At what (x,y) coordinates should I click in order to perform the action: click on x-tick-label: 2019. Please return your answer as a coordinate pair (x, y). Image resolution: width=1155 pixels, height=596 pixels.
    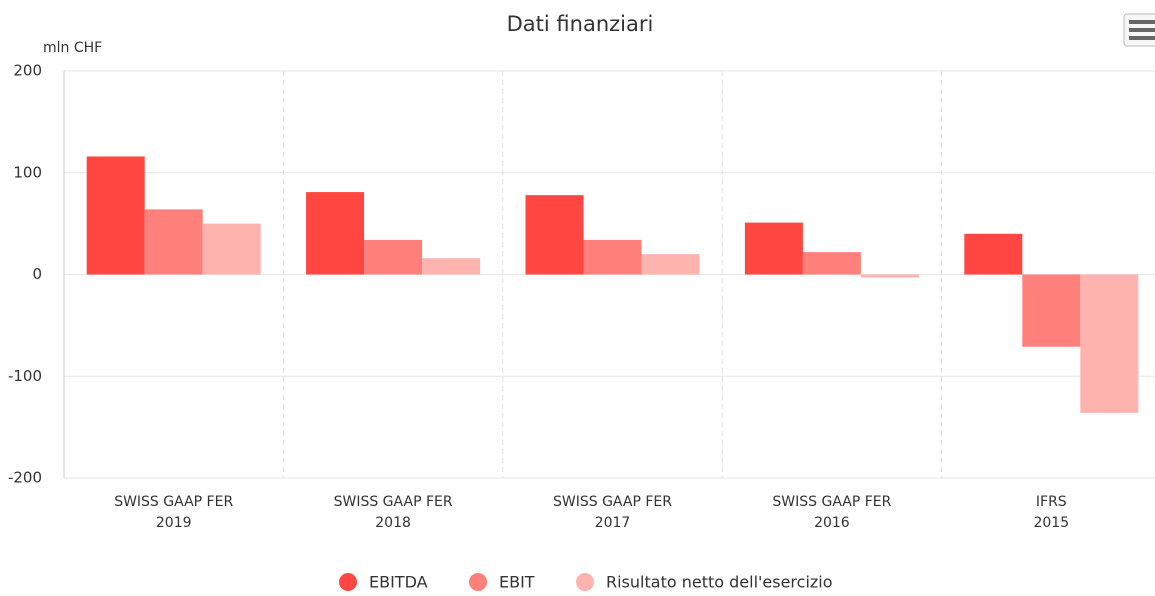
    Looking at the image, I should click on (174, 523).